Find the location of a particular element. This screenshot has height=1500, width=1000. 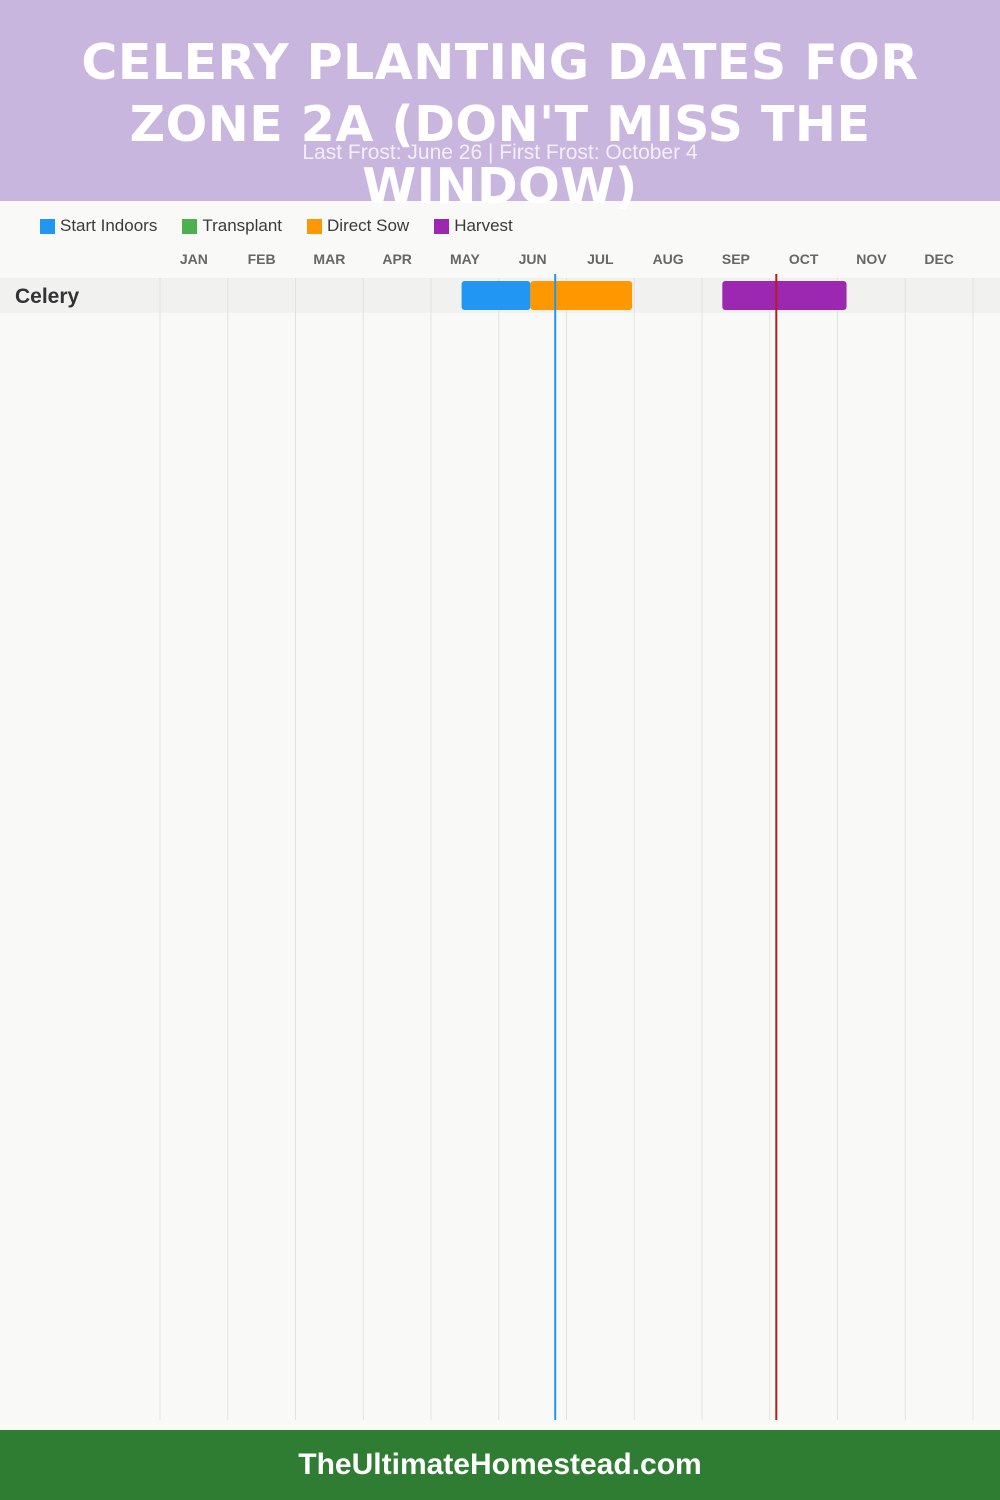

legend-item-start-indoors: Start Indoors is located at coordinates (98, 226).